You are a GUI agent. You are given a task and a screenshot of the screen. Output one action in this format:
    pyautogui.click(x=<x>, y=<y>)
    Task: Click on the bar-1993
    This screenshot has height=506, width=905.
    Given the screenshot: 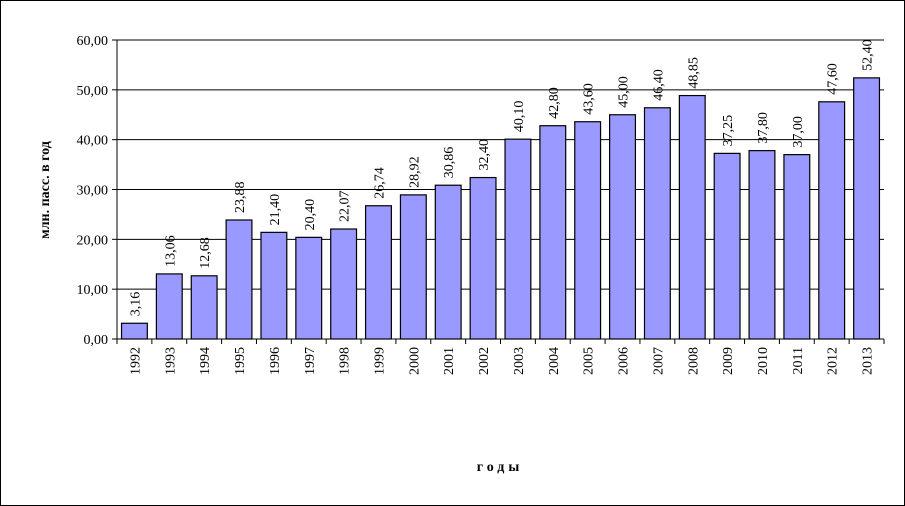 What is the action you would take?
    pyautogui.click(x=169, y=306)
    